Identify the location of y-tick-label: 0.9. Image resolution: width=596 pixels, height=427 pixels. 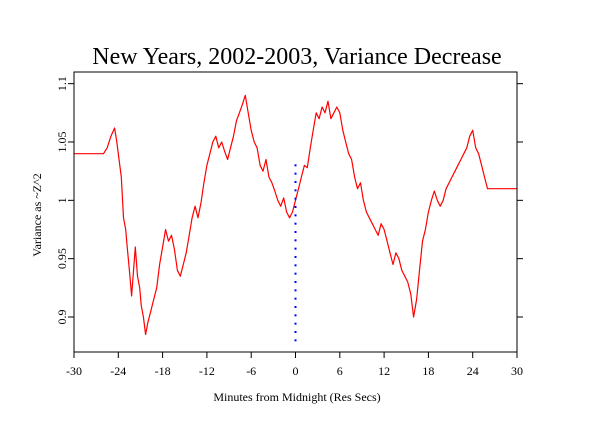
(62, 317).